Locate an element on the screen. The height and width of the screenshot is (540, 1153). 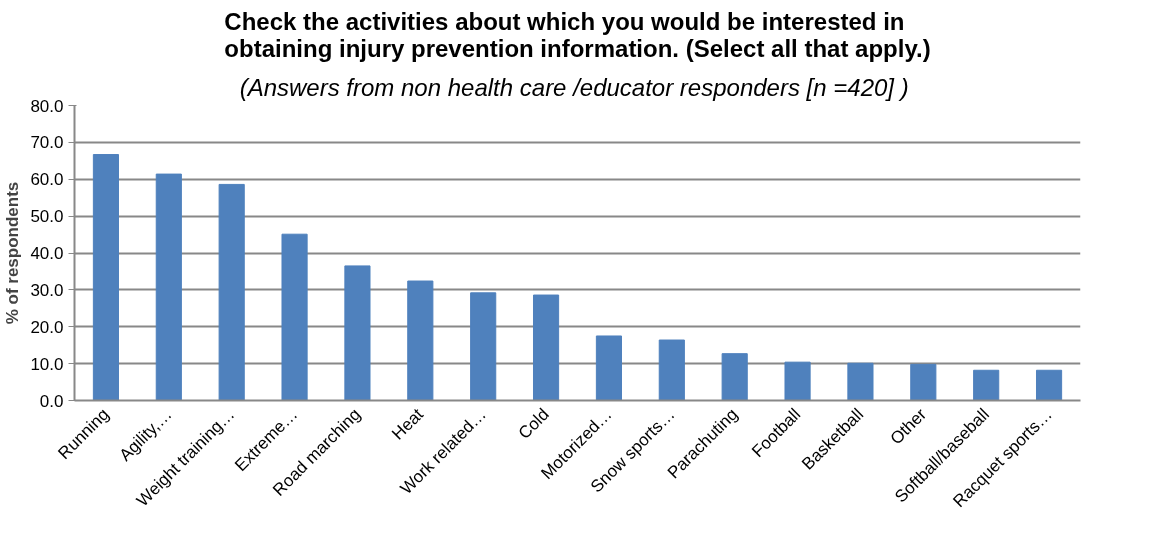
y-tick-label: 50.0 is located at coordinates (47, 217).